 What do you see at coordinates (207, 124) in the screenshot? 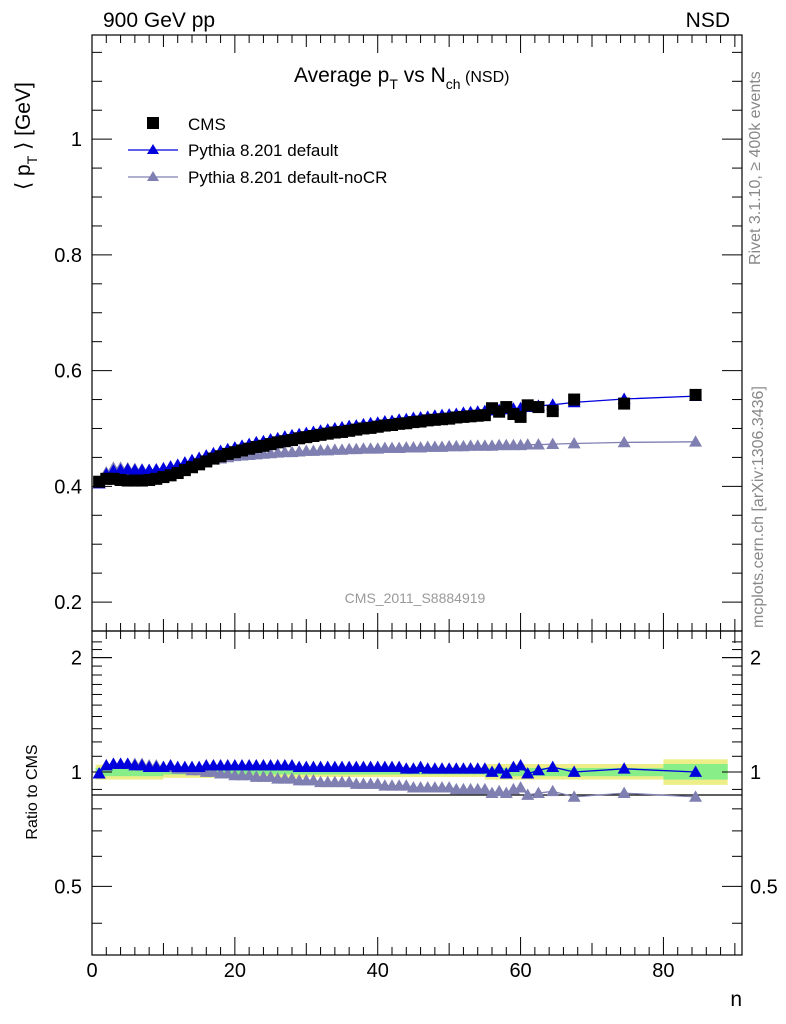
I see `legend-label-cms: CMS` at bounding box center [207, 124].